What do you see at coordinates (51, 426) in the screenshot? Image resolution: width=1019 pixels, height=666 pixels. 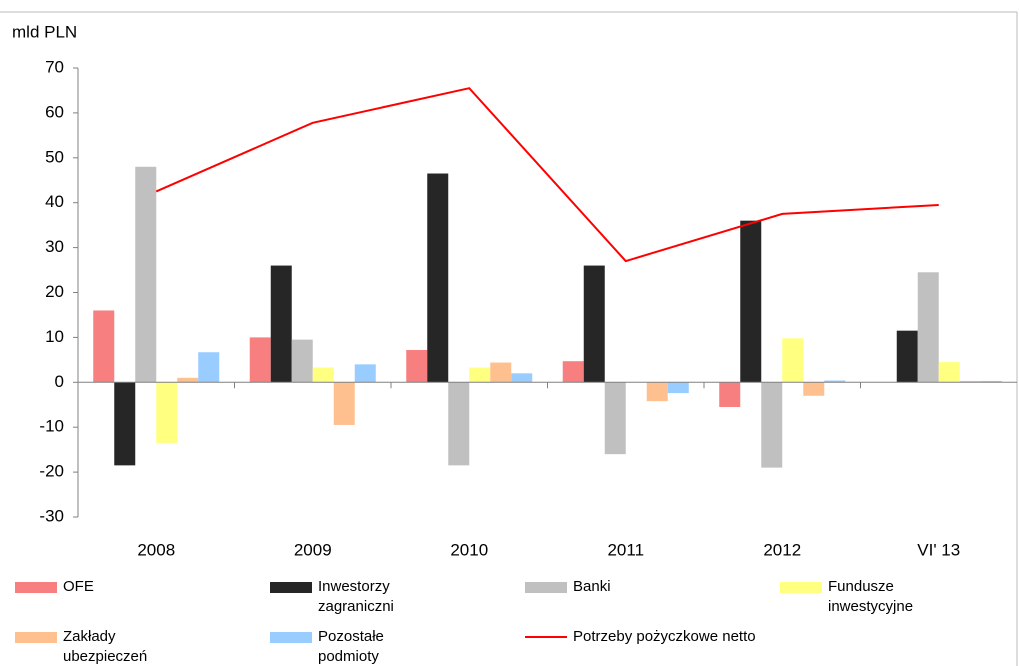 I see `y-tick-label: -10` at bounding box center [51, 426].